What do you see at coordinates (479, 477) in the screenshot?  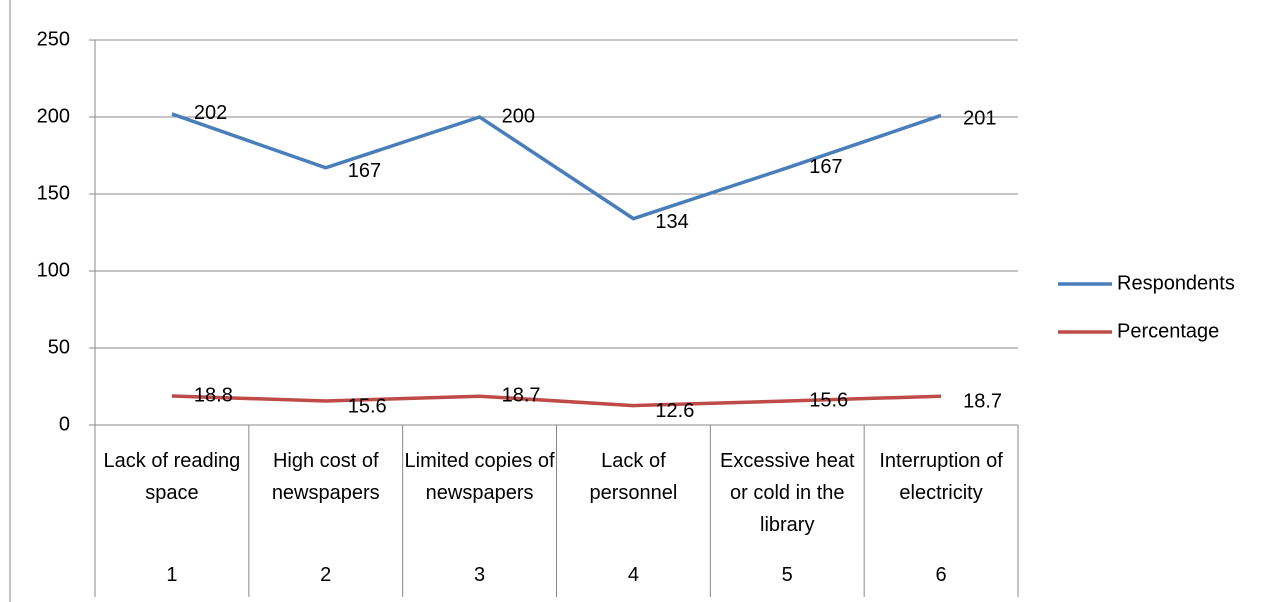 I see `x-tick-label: Limited copies of newspapers` at bounding box center [479, 477].